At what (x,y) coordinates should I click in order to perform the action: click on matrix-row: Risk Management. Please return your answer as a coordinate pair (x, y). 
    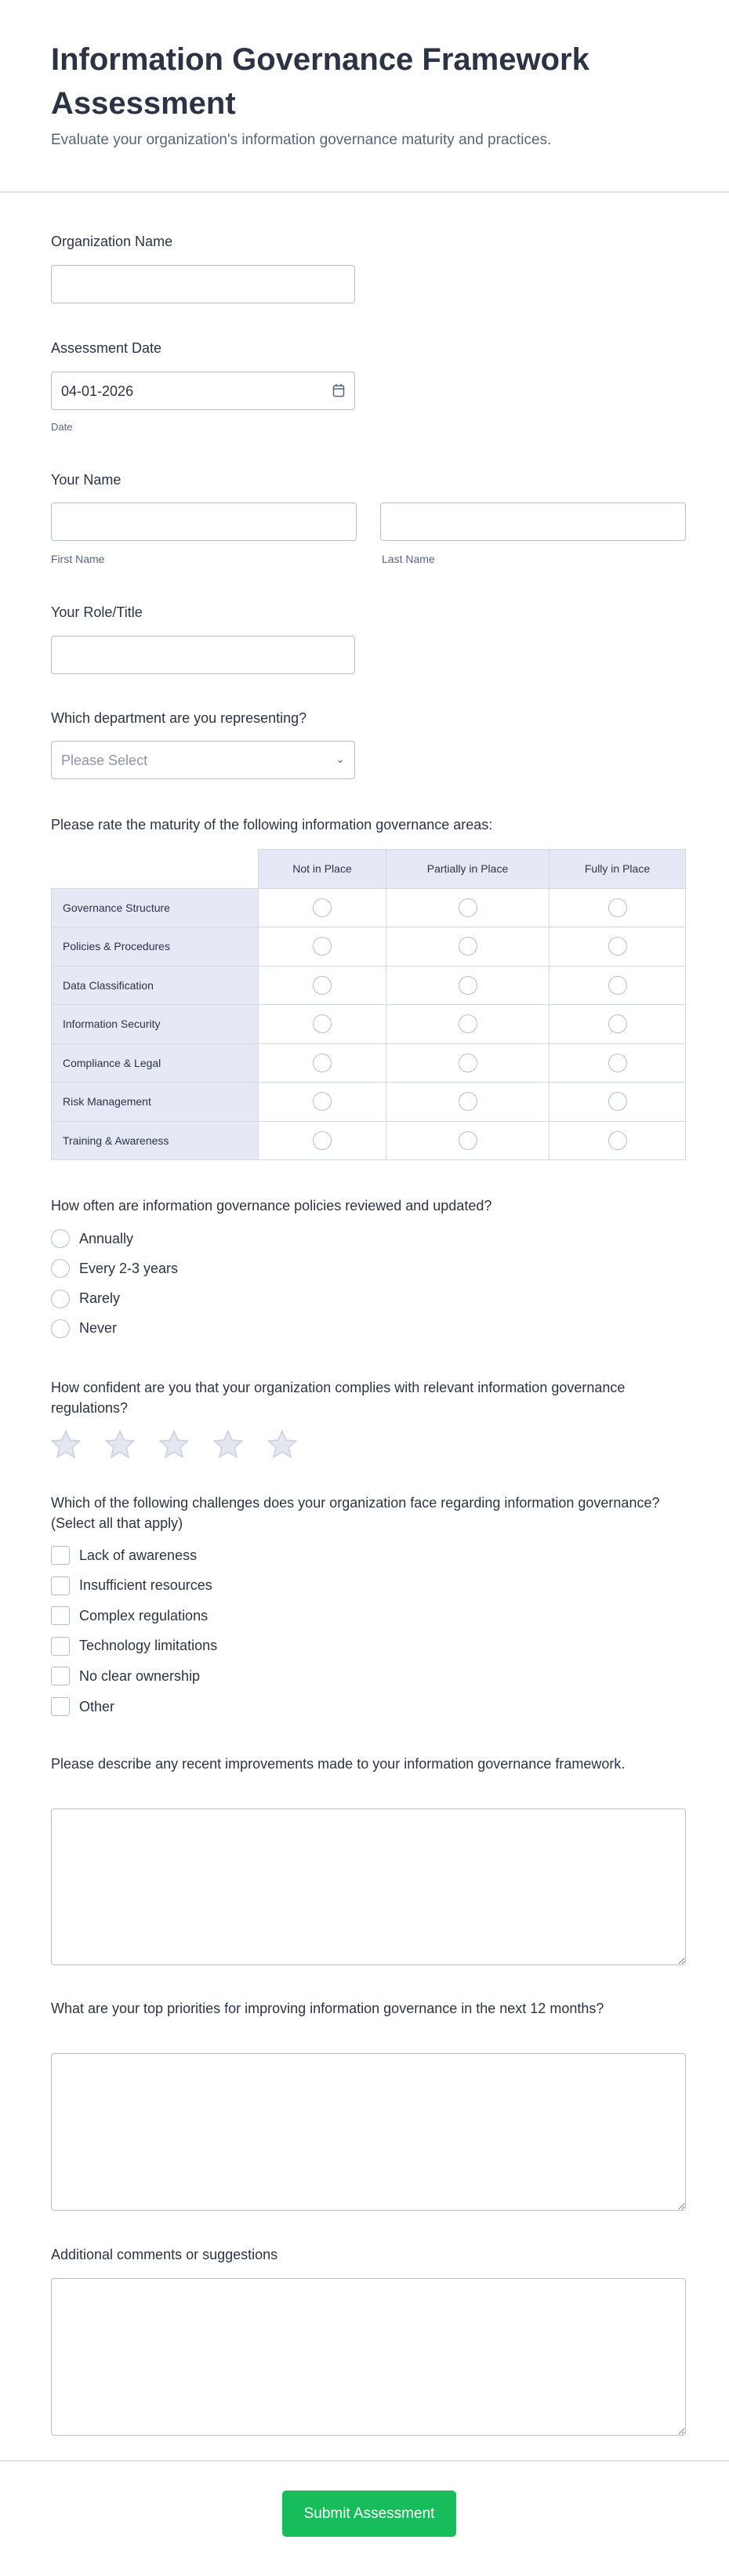
    Looking at the image, I should click on (368, 1102).